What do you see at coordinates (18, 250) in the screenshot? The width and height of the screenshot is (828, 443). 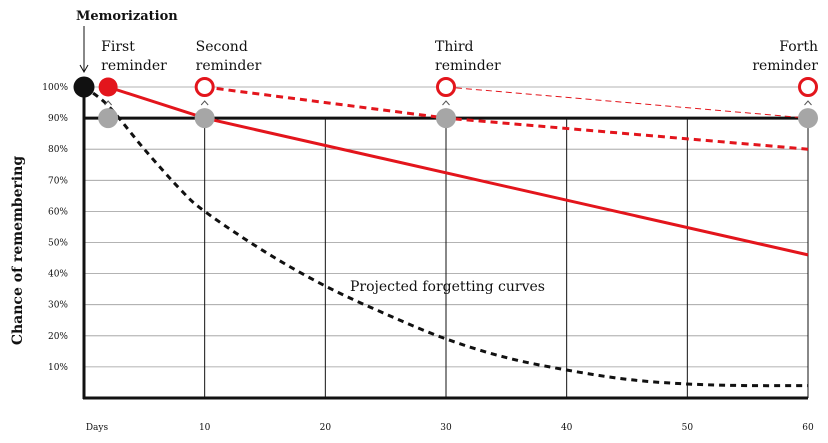 I see `y-axis-title: Chance of remembering` at bounding box center [18, 250].